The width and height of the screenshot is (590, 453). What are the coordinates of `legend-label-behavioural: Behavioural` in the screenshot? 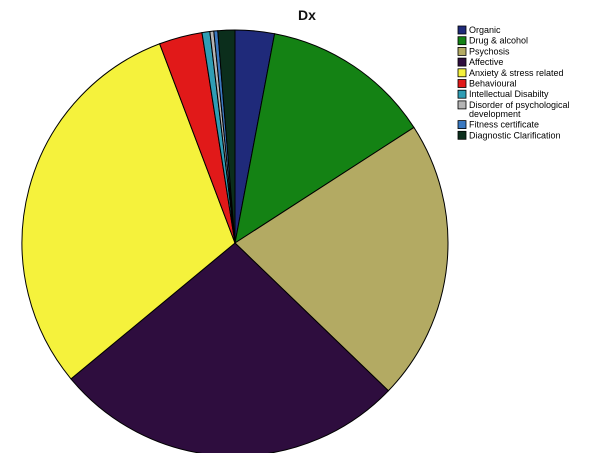 It's located at (493, 84).